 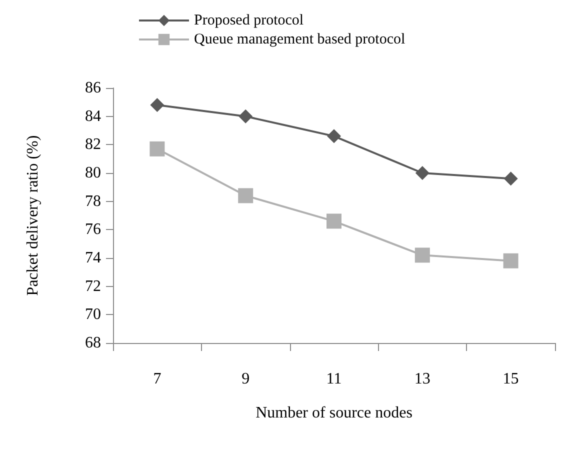 What do you see at coordinates (300, 40) in the screenshot?
I see `legend-label: Queue management based protocol` at bounding box center [300, 40].